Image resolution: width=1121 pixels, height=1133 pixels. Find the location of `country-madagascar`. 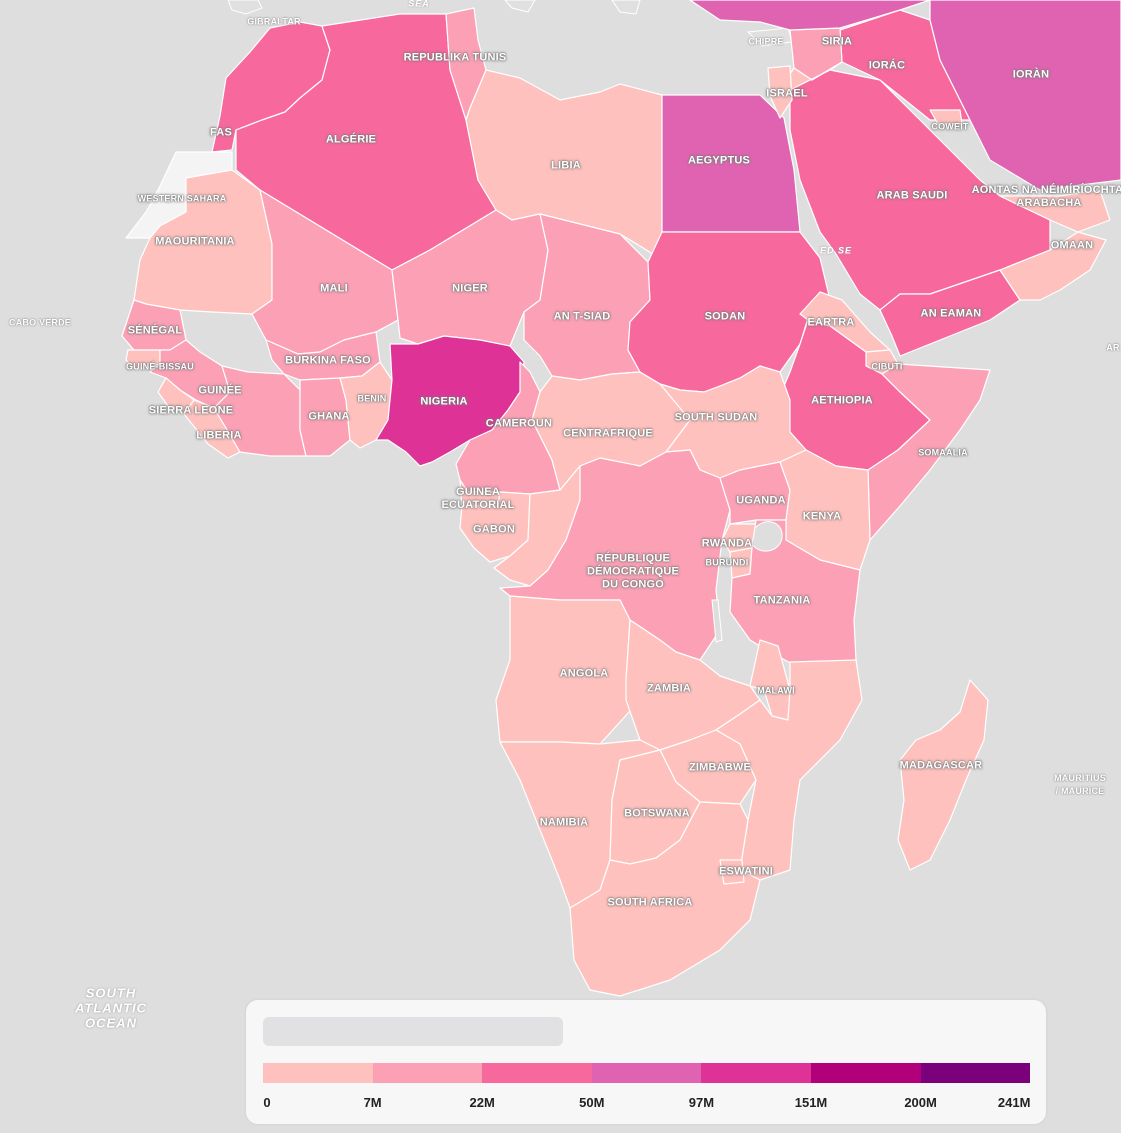

country-madagascar is located at coordinates (943, 775).